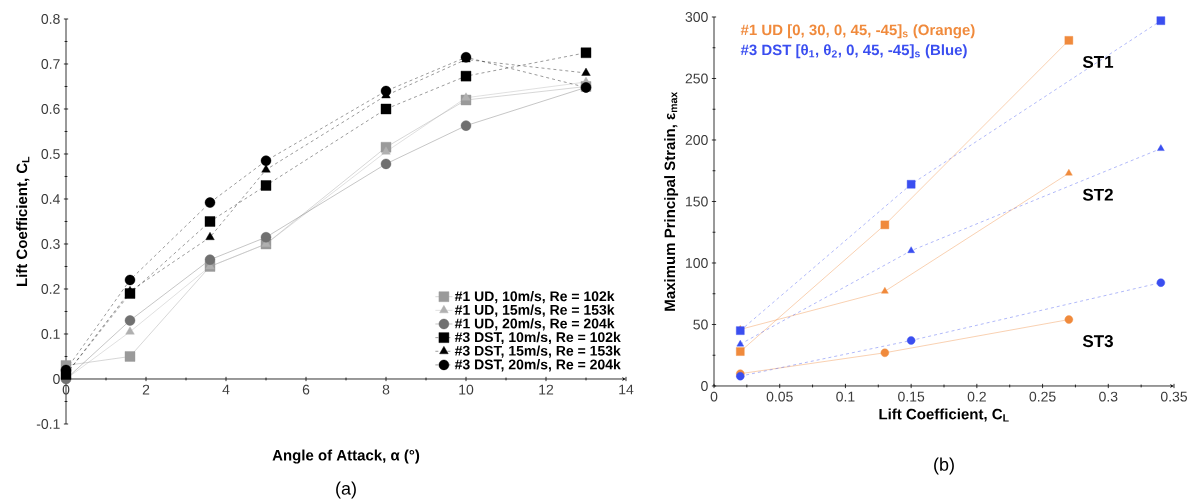 This screenshot has height=502, width=1203. I want to click on y-tick-label: 0, so click(56, 379).